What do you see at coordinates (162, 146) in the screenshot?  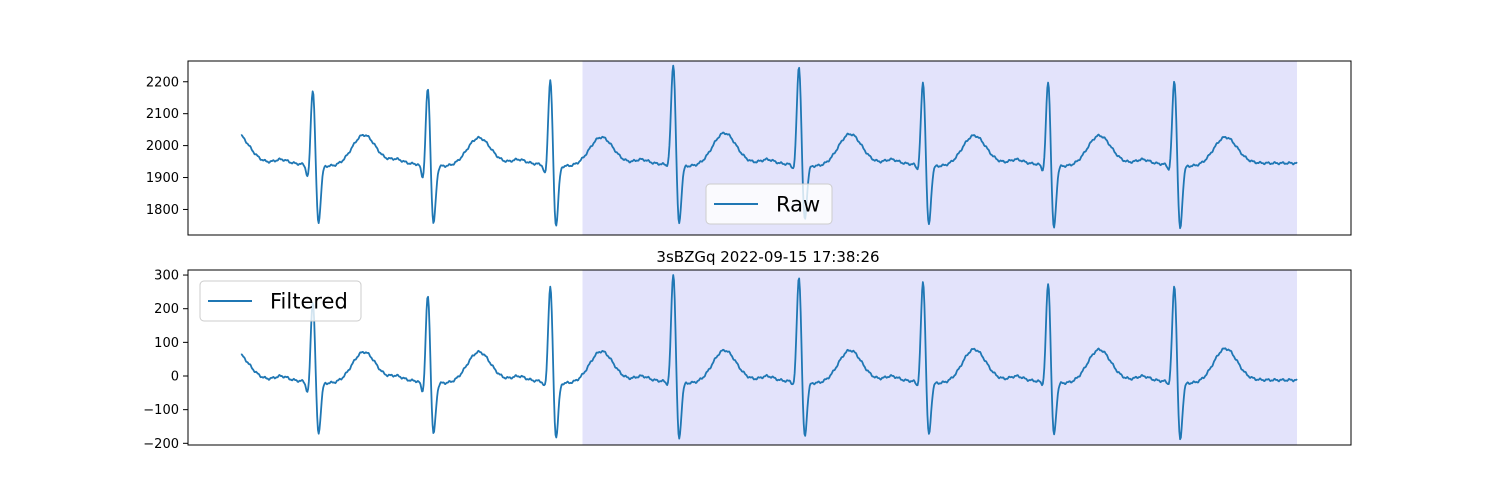 I see `y-tick-label: 2000` at bounding box center [162, 146].